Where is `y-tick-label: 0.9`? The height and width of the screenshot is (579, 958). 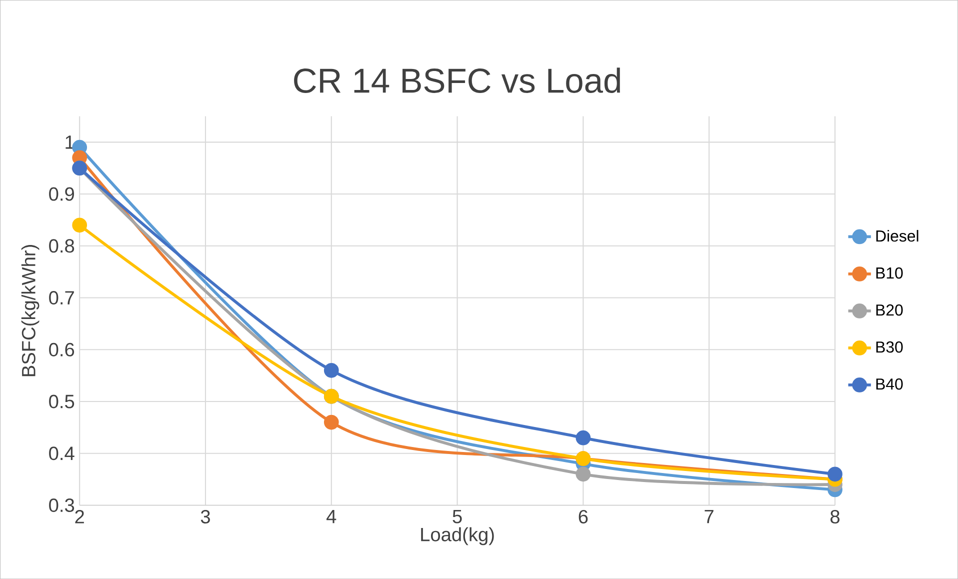
y-tick-label: 0.9 is located at coordinates (61, 194).